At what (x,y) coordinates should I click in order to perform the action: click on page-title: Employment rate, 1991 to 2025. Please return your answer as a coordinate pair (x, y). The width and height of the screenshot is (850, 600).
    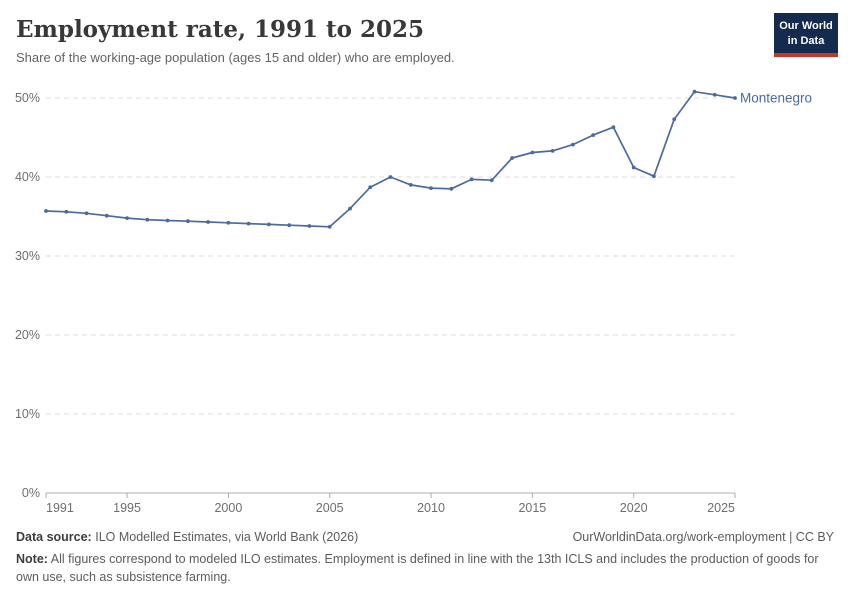
    Looking at the image, I should click on (220, 29).